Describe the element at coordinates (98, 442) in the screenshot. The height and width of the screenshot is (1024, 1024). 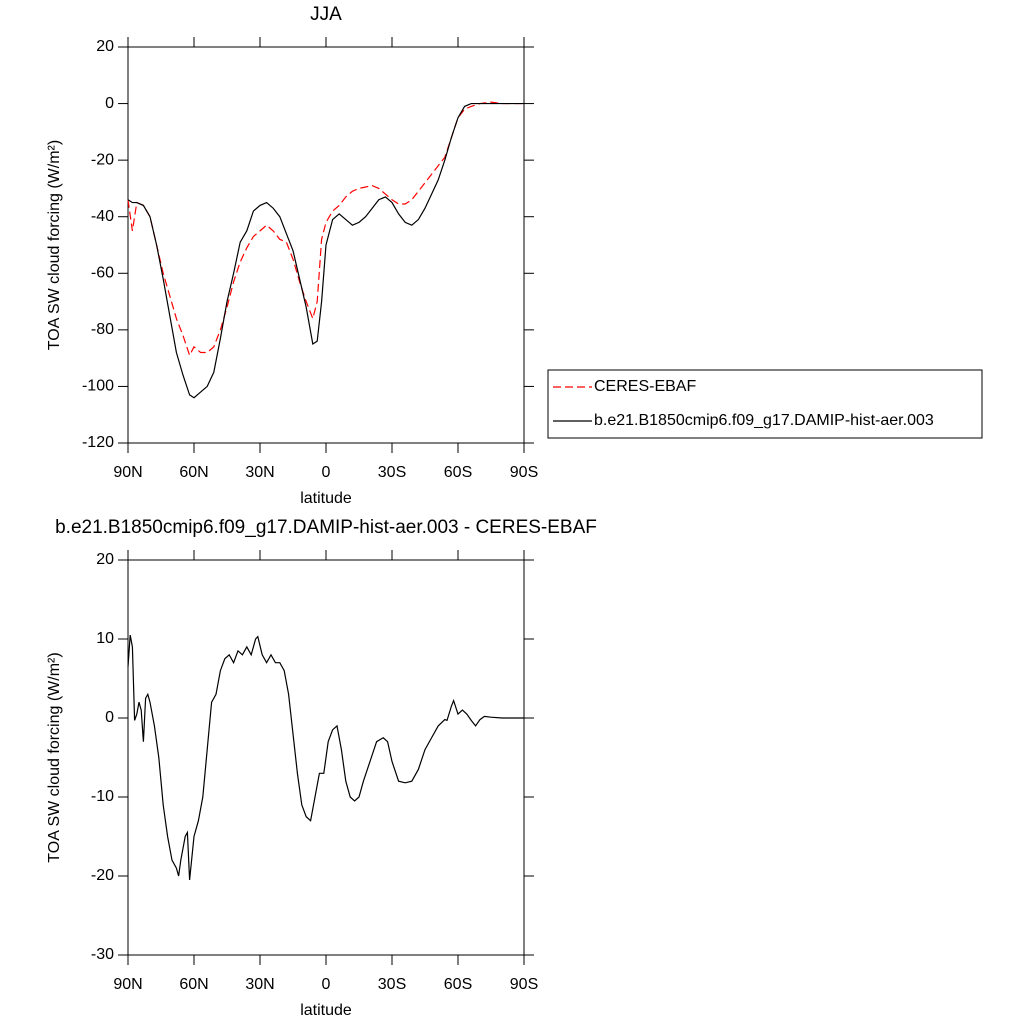
I see `y-tick-label: -120` at that location.